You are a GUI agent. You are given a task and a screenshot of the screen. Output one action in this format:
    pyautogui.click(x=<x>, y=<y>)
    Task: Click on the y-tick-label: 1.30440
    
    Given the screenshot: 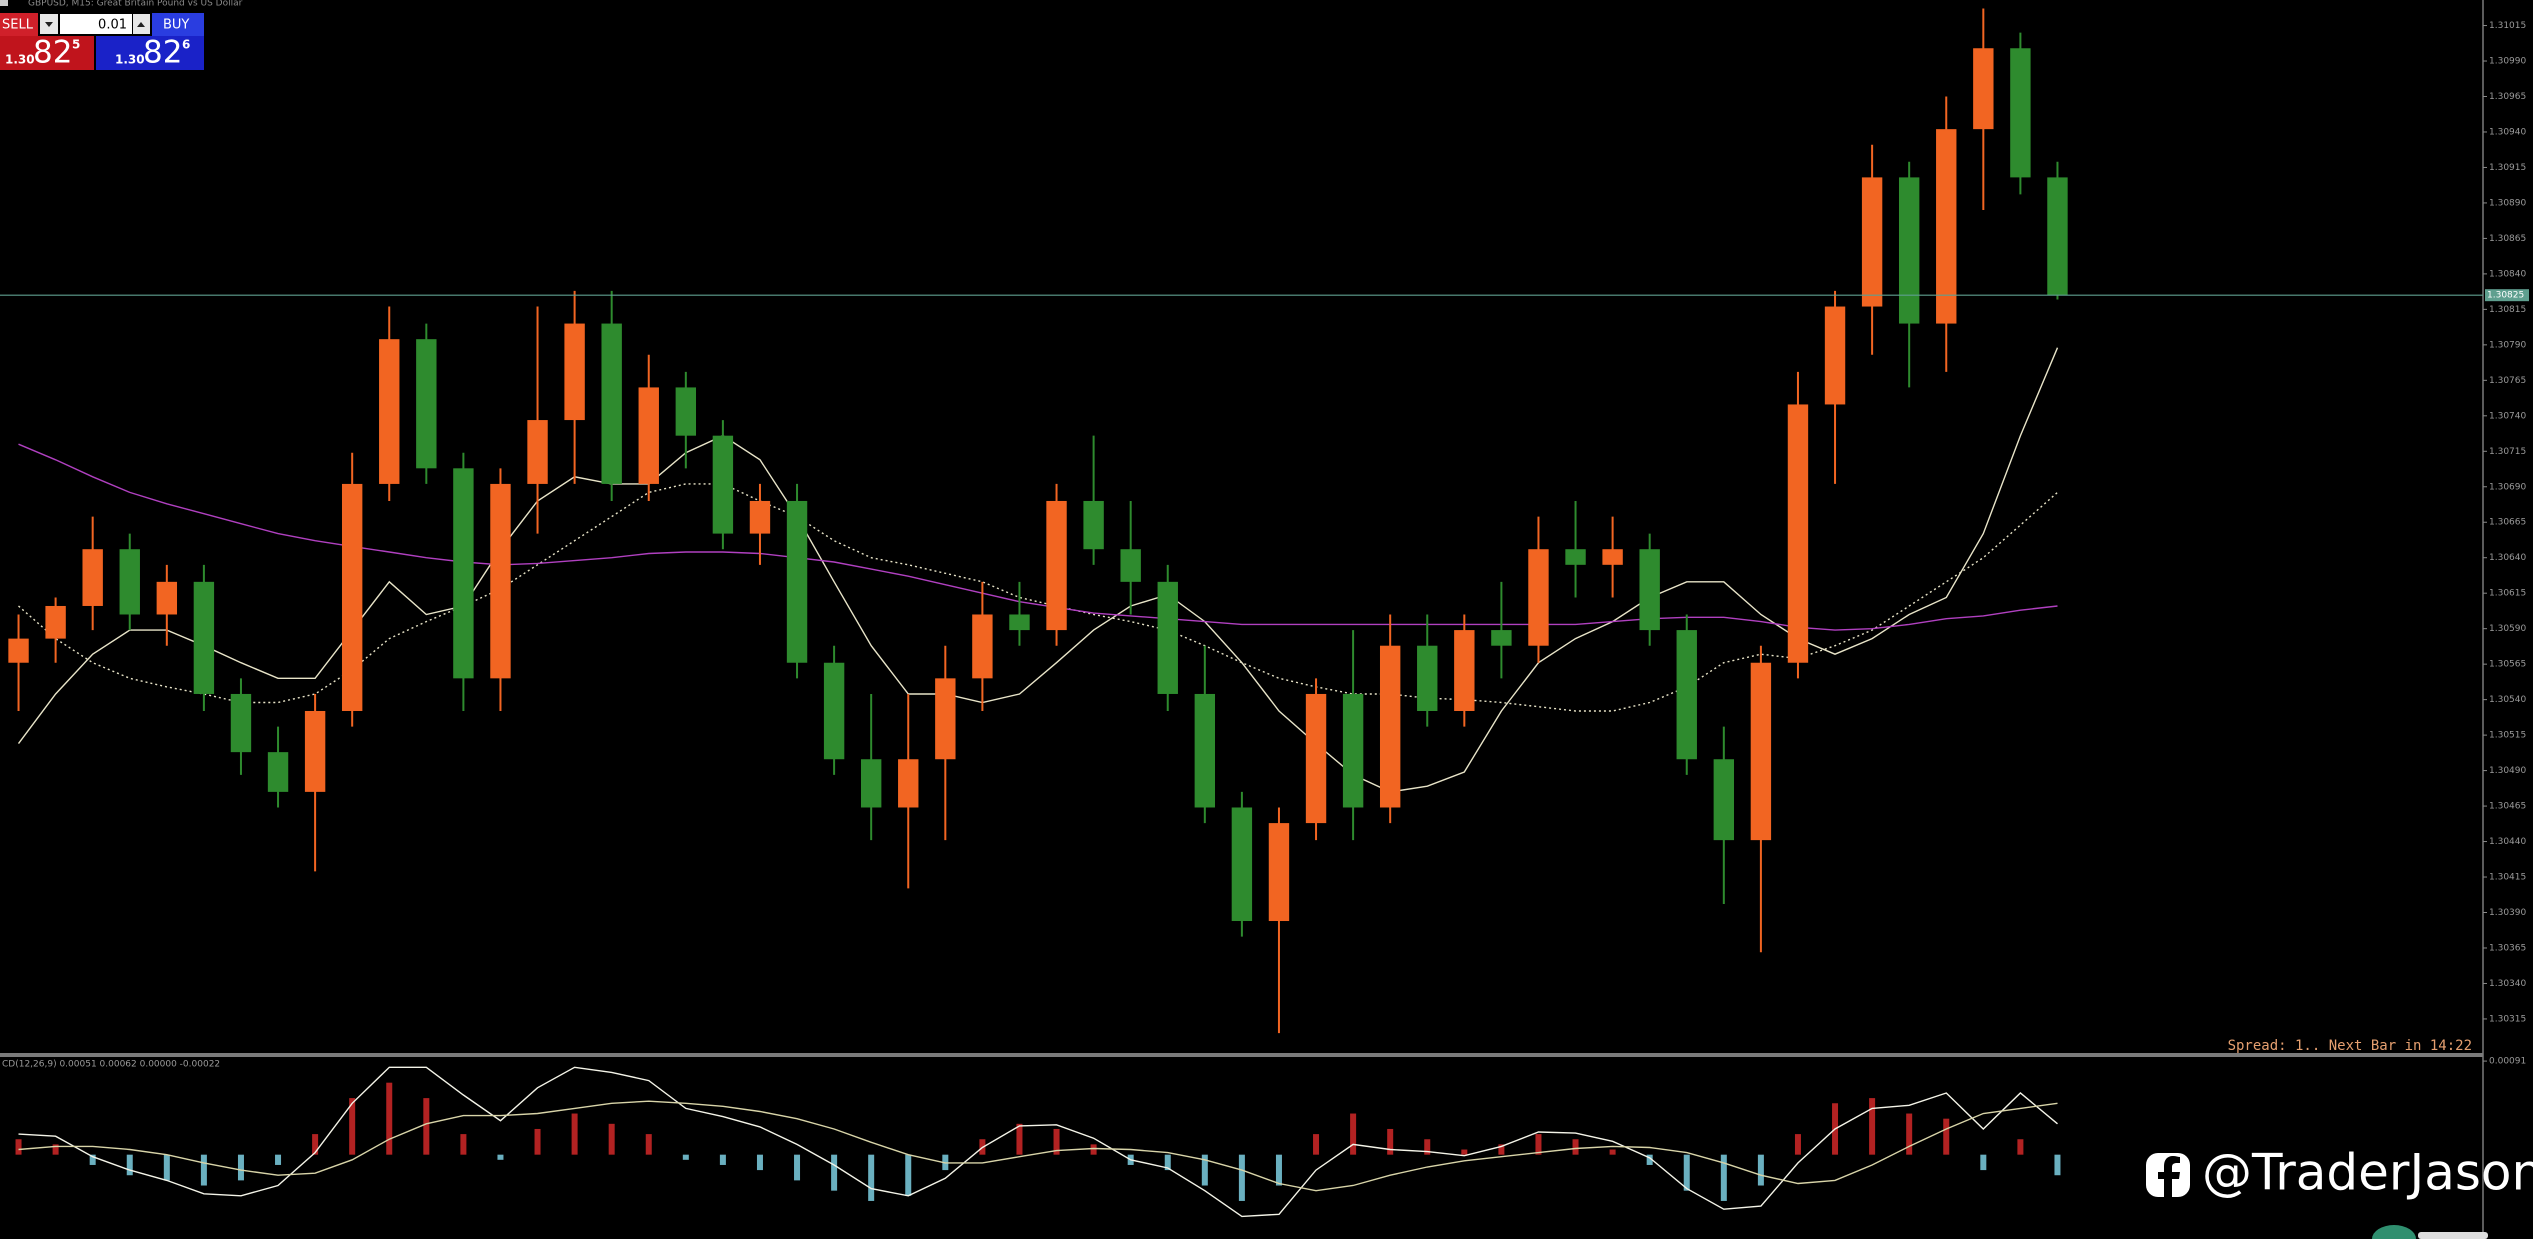 What is the action you would take?
    pyautogui.click(x=2507, y=842)
    